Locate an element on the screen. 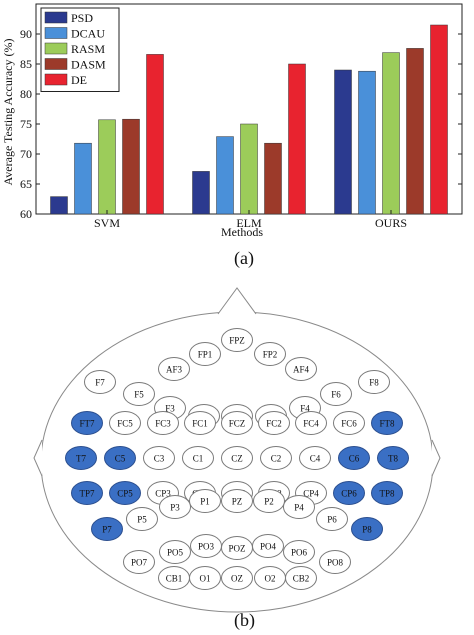  electrode-p1: P1 is located at coordinates (205, 501).